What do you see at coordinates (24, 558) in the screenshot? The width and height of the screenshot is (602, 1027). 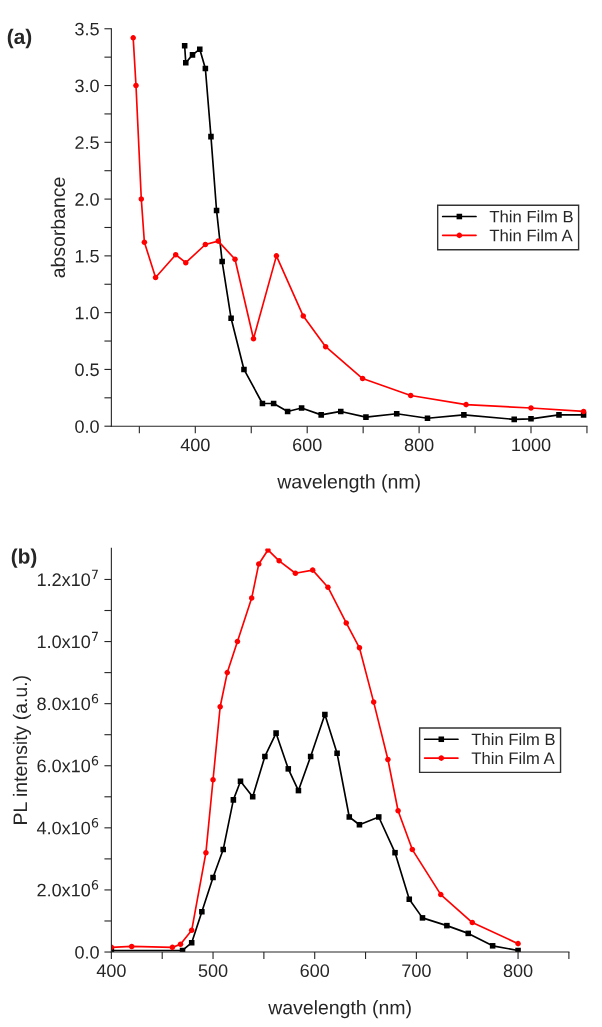 I see `text: (b)` at bounding box center [24, 558].